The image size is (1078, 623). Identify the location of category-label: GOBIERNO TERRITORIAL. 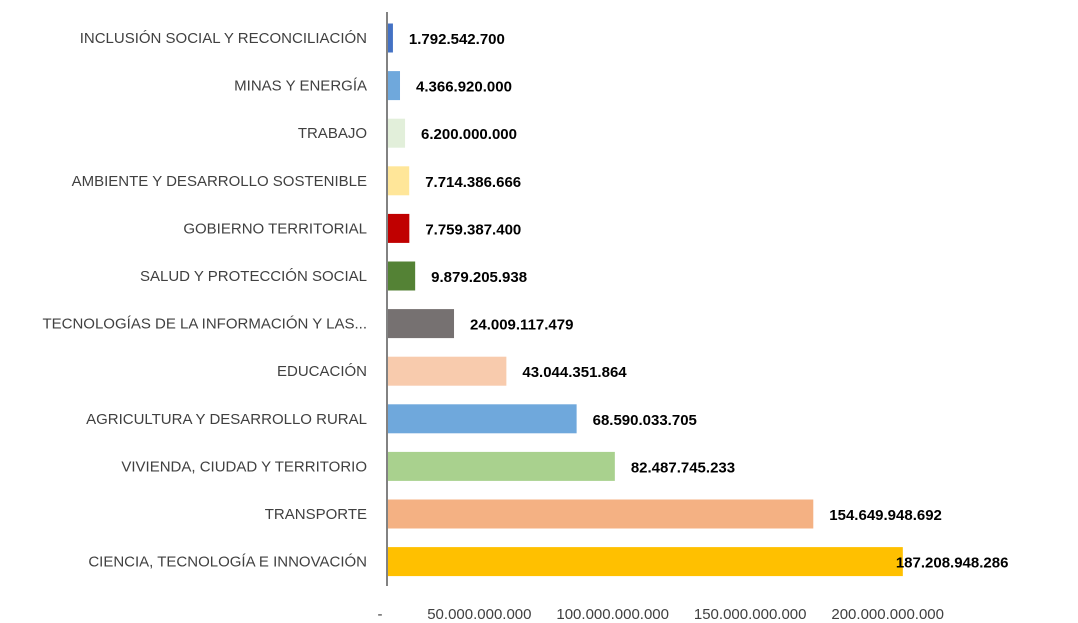
(275, 228).